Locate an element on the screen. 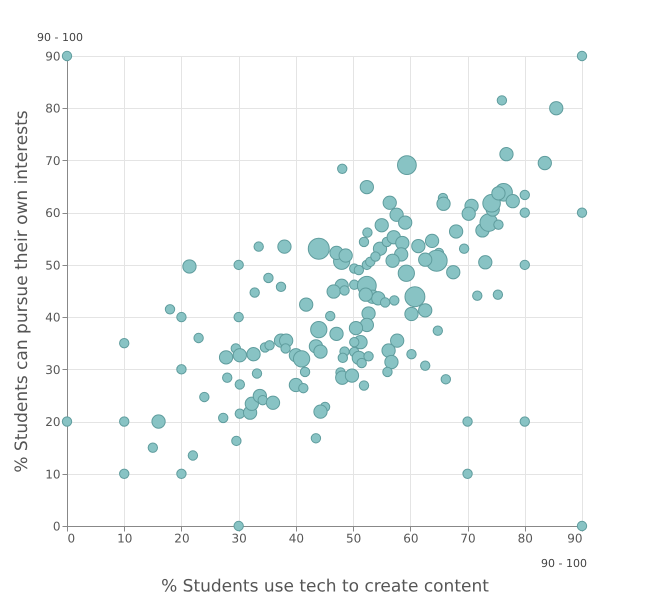 The height and width of the screenshot is (597, 651). y-tick-label: 30 is located at coordinates (52, 369).